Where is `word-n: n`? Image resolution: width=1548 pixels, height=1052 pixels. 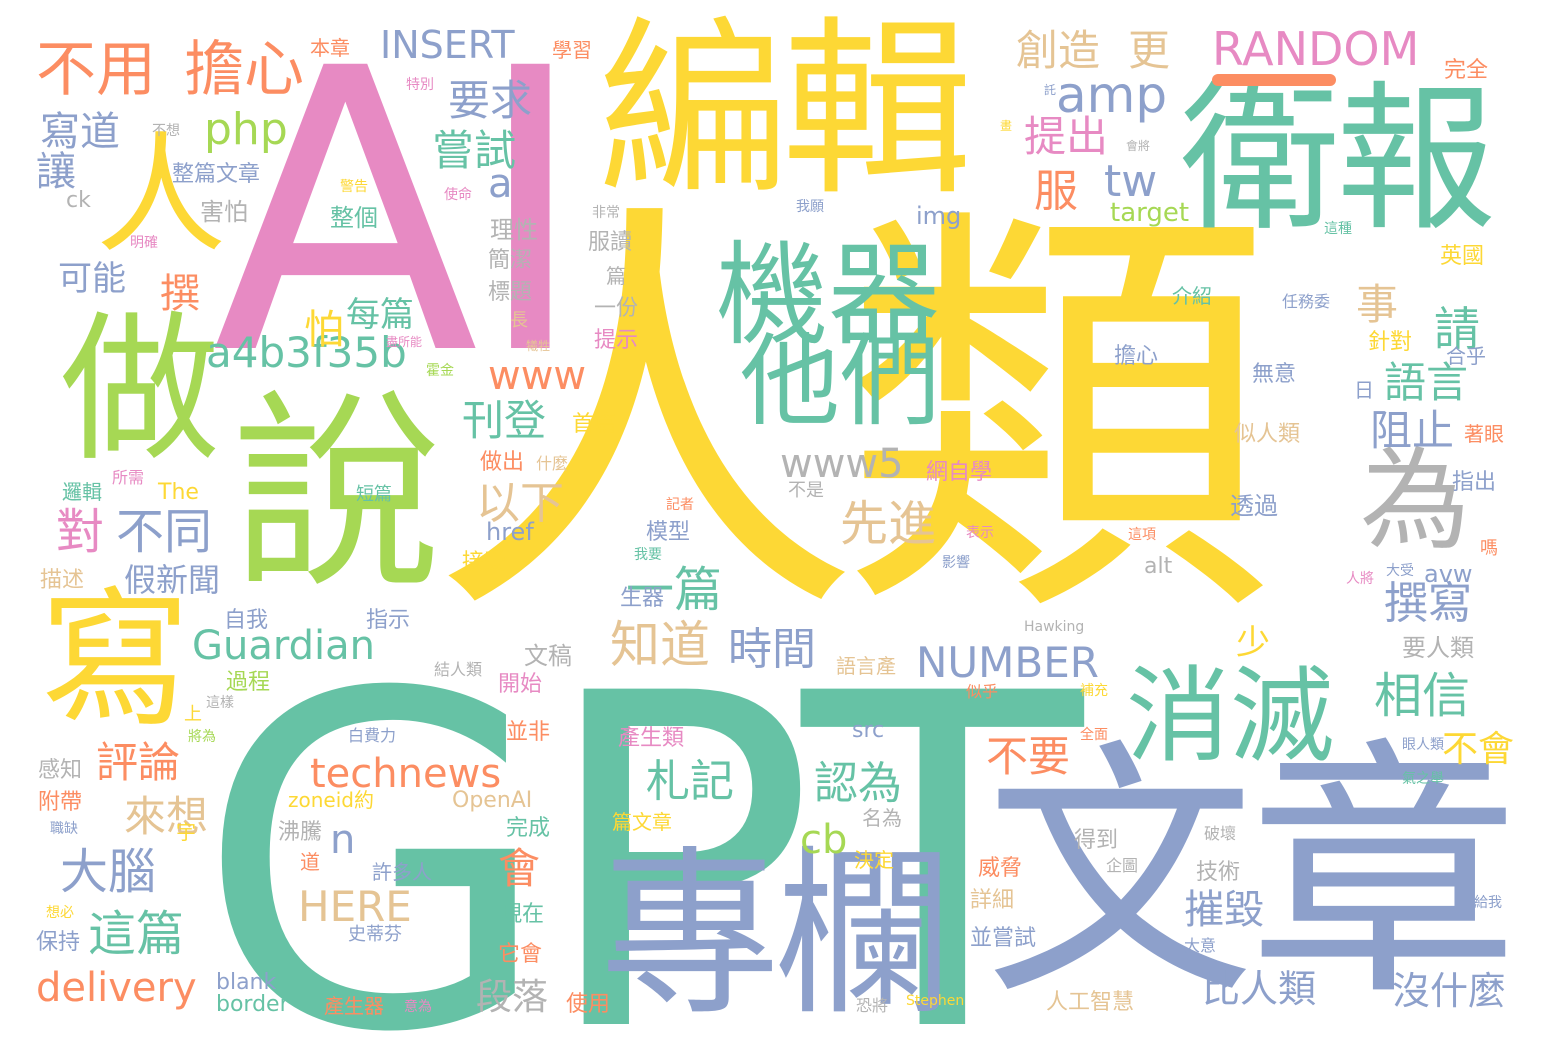 word-n: n is located at coordinates (343, 840).